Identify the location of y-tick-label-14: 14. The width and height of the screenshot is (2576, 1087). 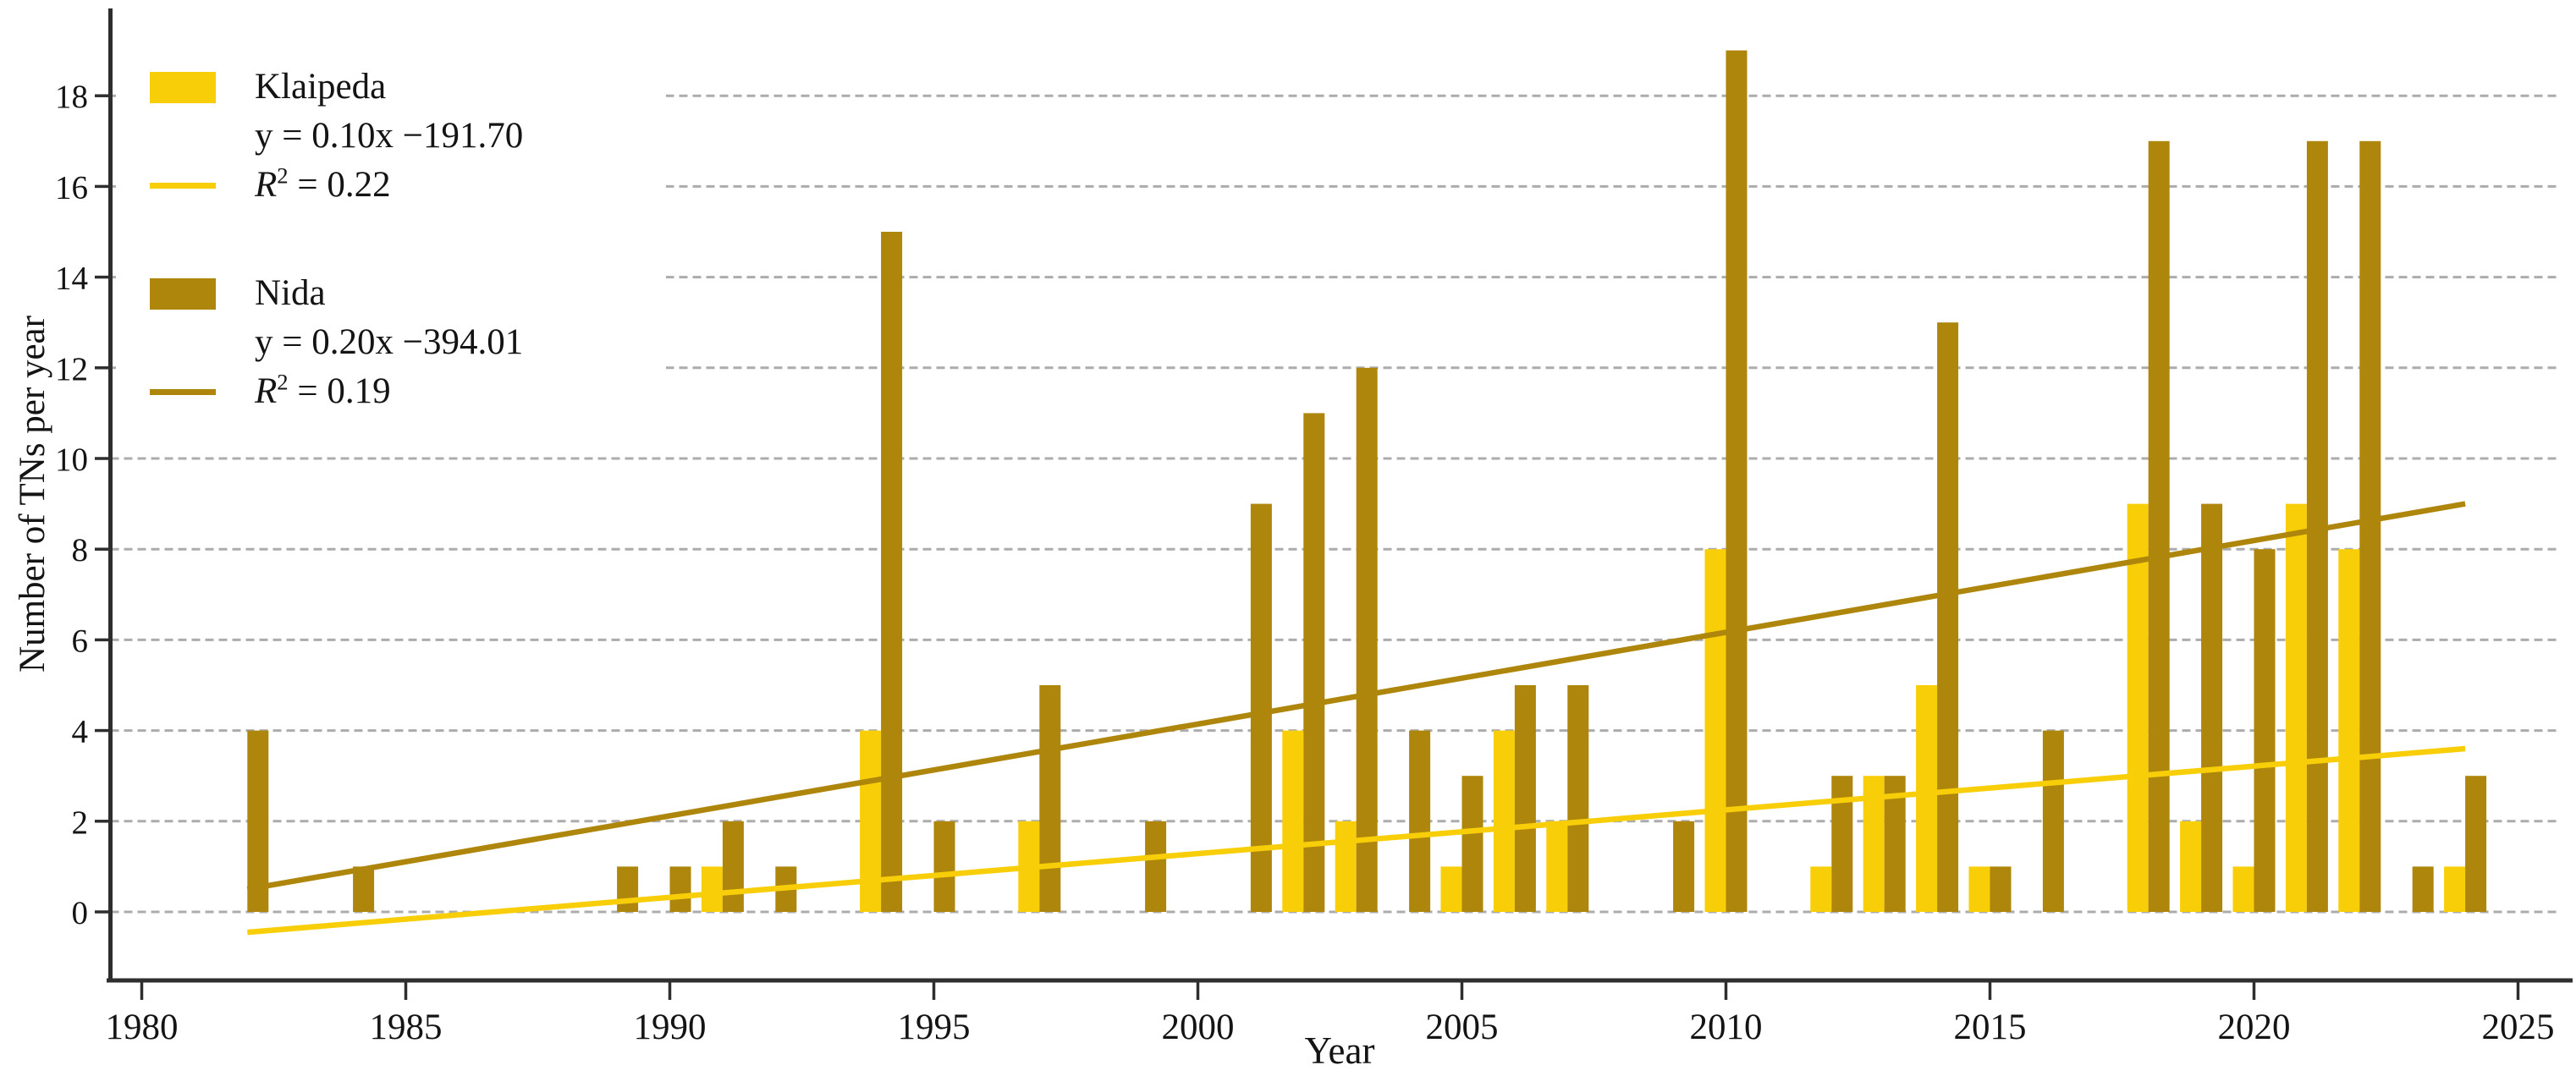
(71, 279).